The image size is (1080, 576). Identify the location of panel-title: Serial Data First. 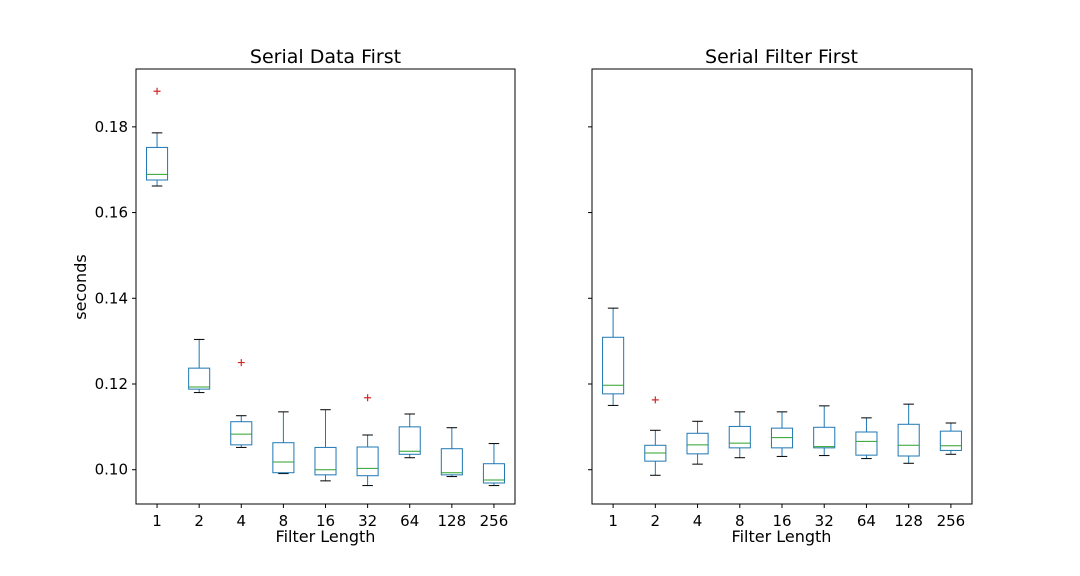
(325, 57).